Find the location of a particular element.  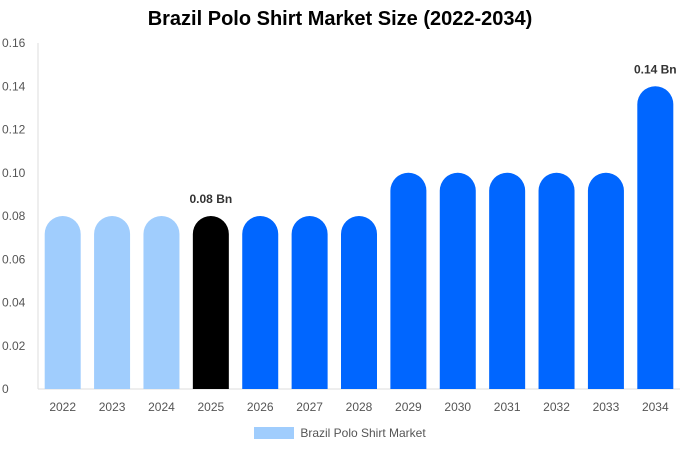

y-tick-label: 0.06 is located at coordinates (14, 259).